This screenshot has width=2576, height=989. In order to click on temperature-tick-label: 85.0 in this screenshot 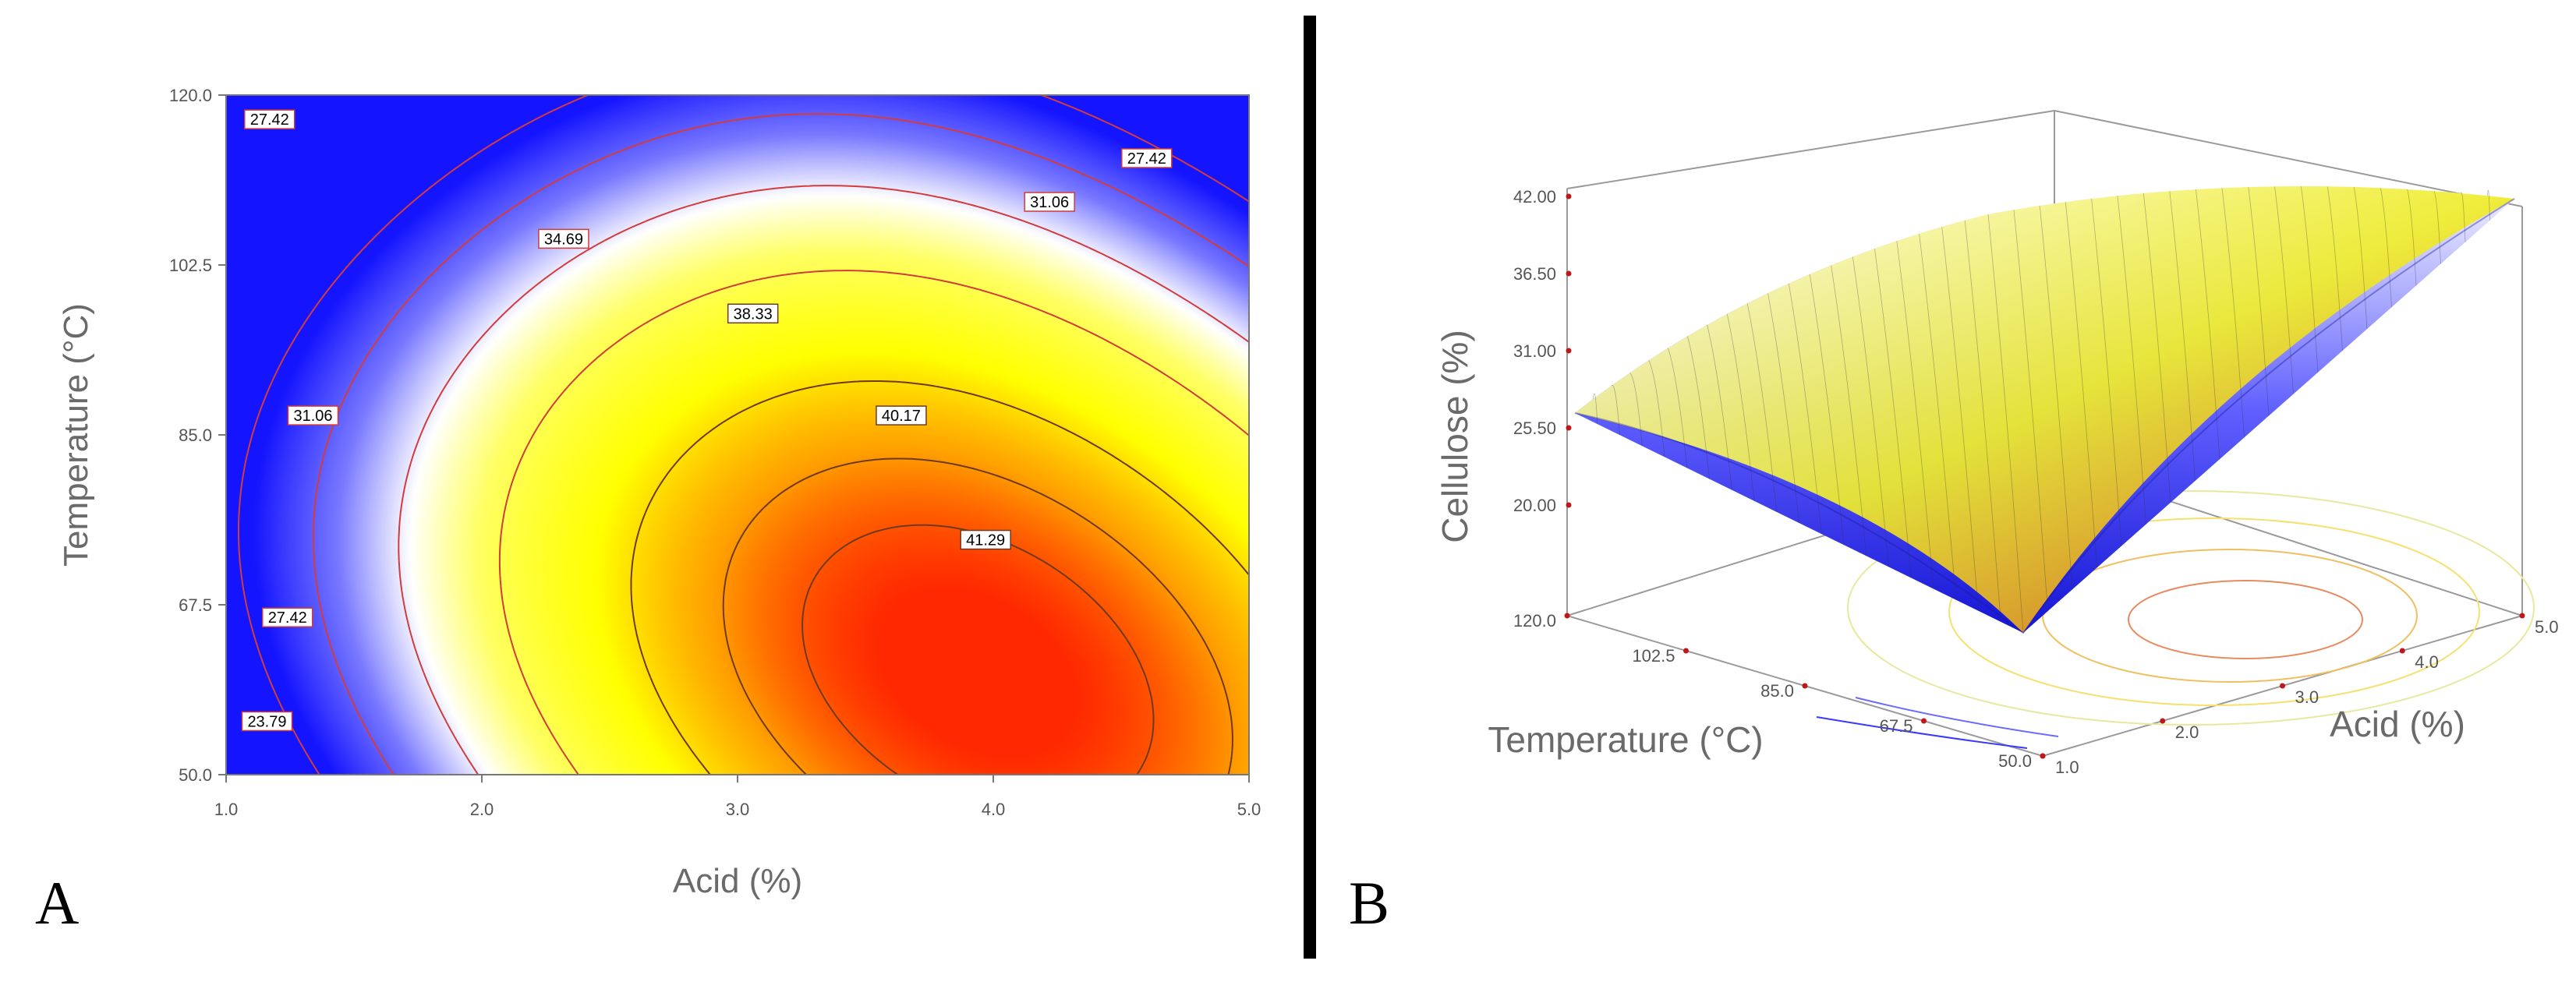, I will do `click(1777, 691)`.